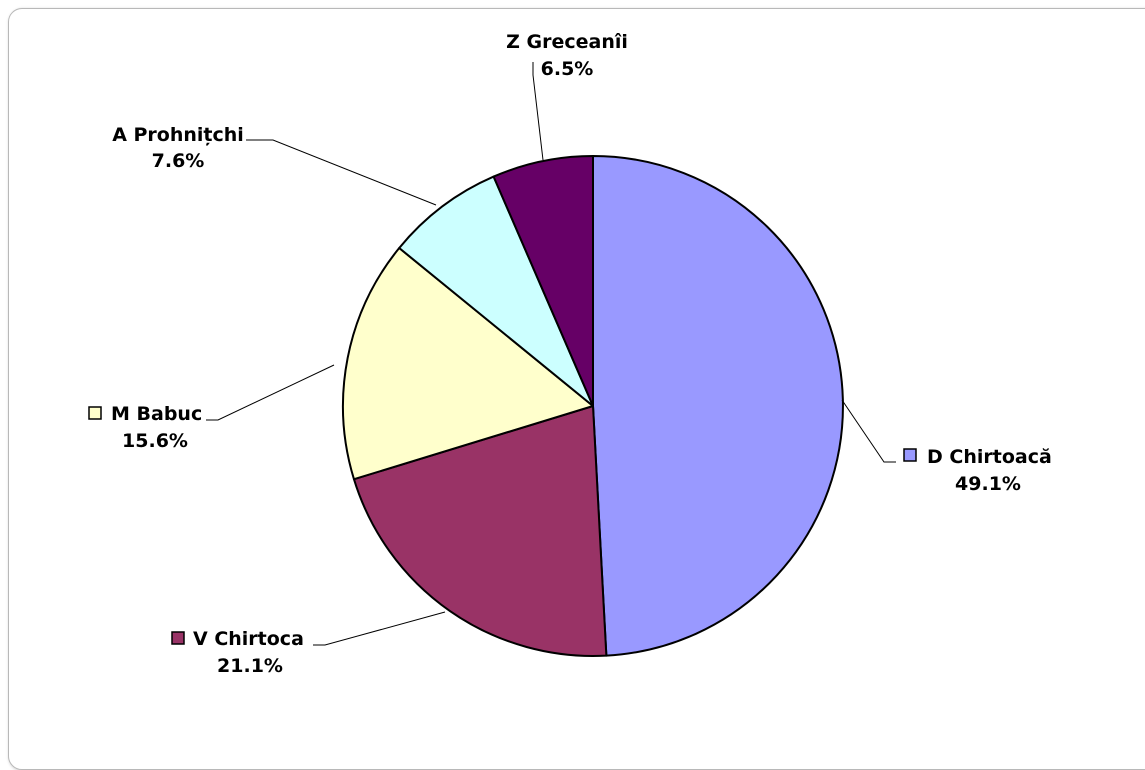 Image resolution: width=1145 pixels, height=770 pixels. What do you see at coordinates (567, 42) in the screenshot?
I see `slice-label-z-greceanii: Z Greceanîi` at bounding box center [567, 42].